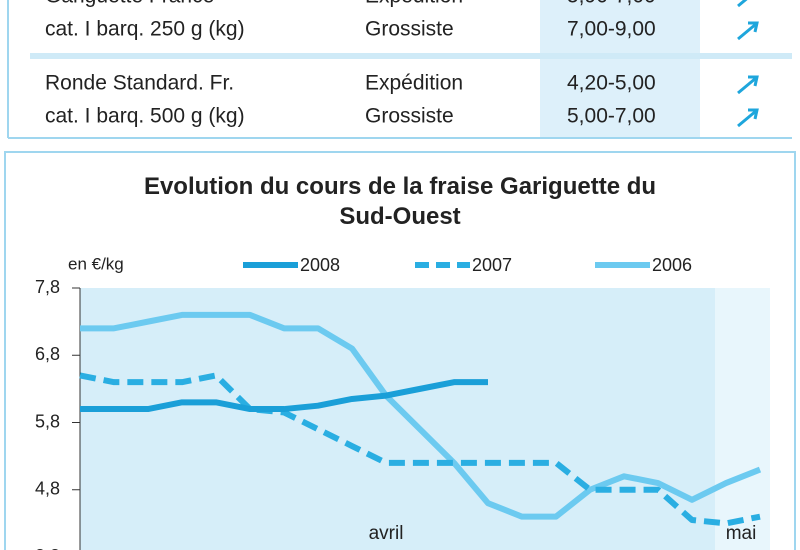 The height and width of the screenshot is (550, 800). Describe the element at coordinates (492, 265) in the screenshot. I see `legend-label: 2007` at that location.